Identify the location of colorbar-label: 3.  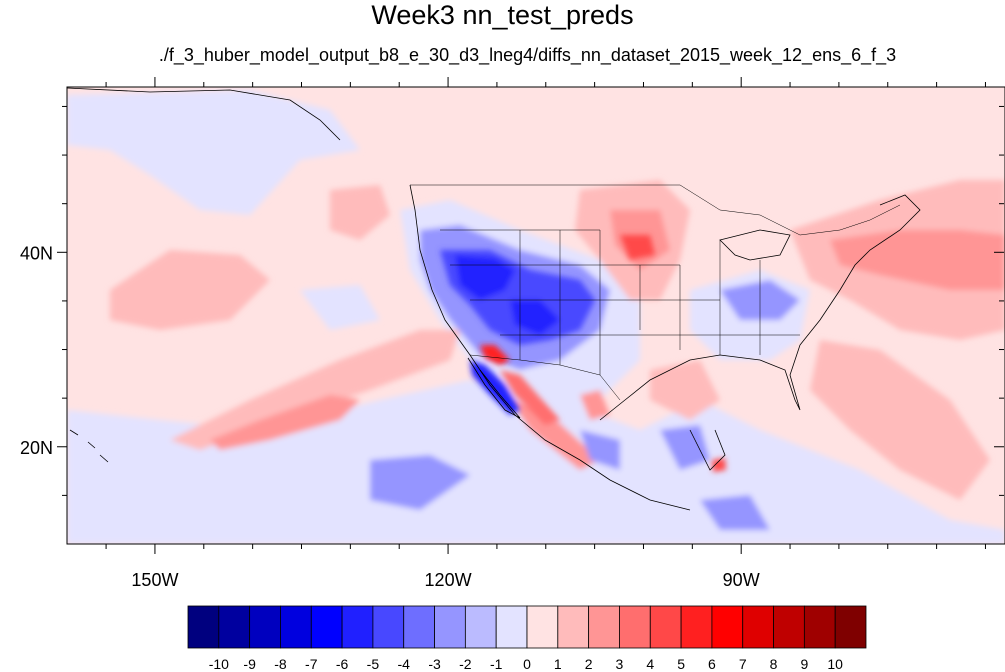
(620, 664).